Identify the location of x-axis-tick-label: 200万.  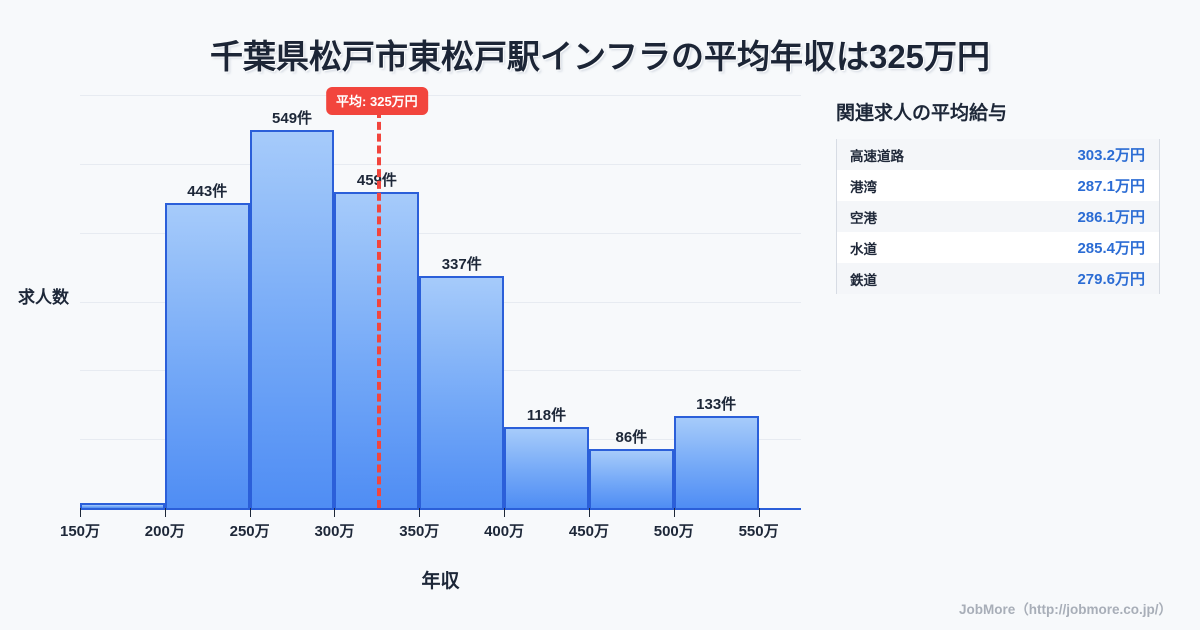
(164, 531).